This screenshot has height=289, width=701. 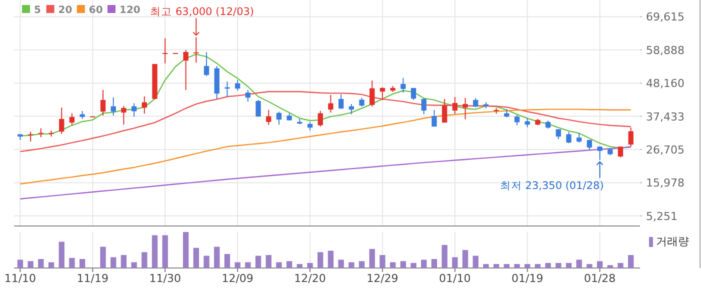 I want to click on legend-label: 거래량, so click(x=672, y=241).